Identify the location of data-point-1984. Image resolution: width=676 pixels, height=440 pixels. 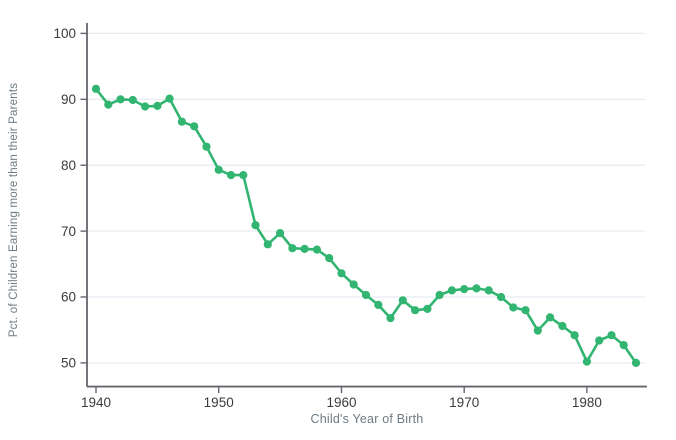
(636, 362).